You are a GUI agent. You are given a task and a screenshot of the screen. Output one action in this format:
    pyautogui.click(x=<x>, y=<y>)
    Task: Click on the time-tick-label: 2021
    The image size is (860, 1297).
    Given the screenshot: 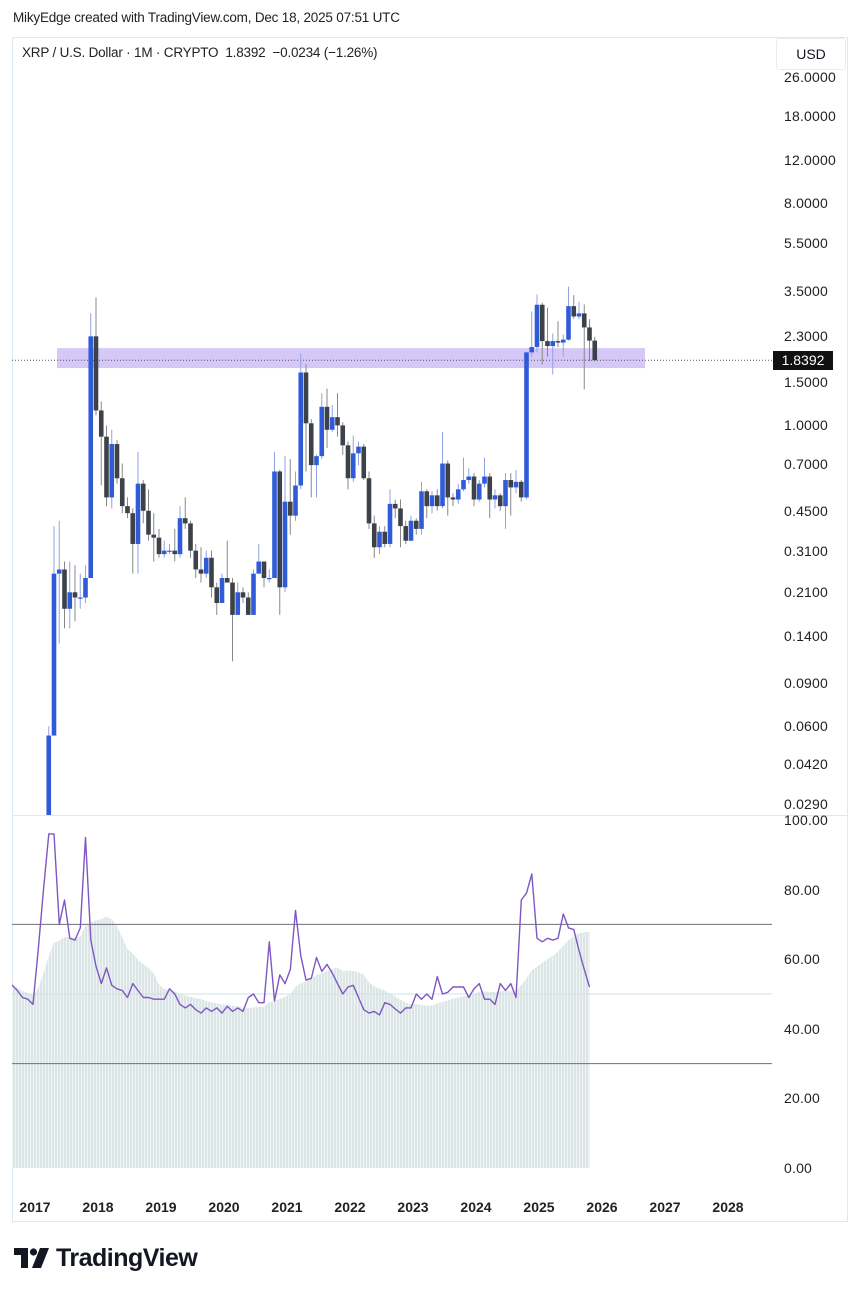 What is the action you would take?
    pyautogui.click(x=287, y=1207)
    